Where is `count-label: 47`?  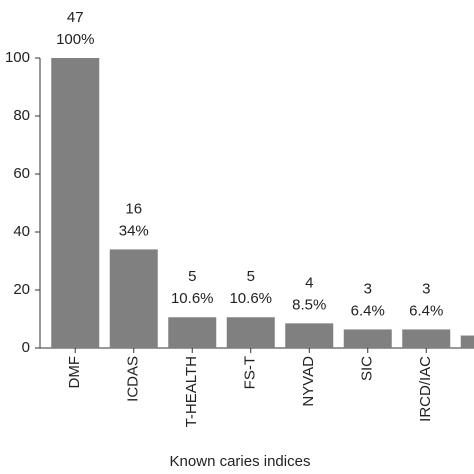
count-label: 47 is located at coordinates (75, 17).